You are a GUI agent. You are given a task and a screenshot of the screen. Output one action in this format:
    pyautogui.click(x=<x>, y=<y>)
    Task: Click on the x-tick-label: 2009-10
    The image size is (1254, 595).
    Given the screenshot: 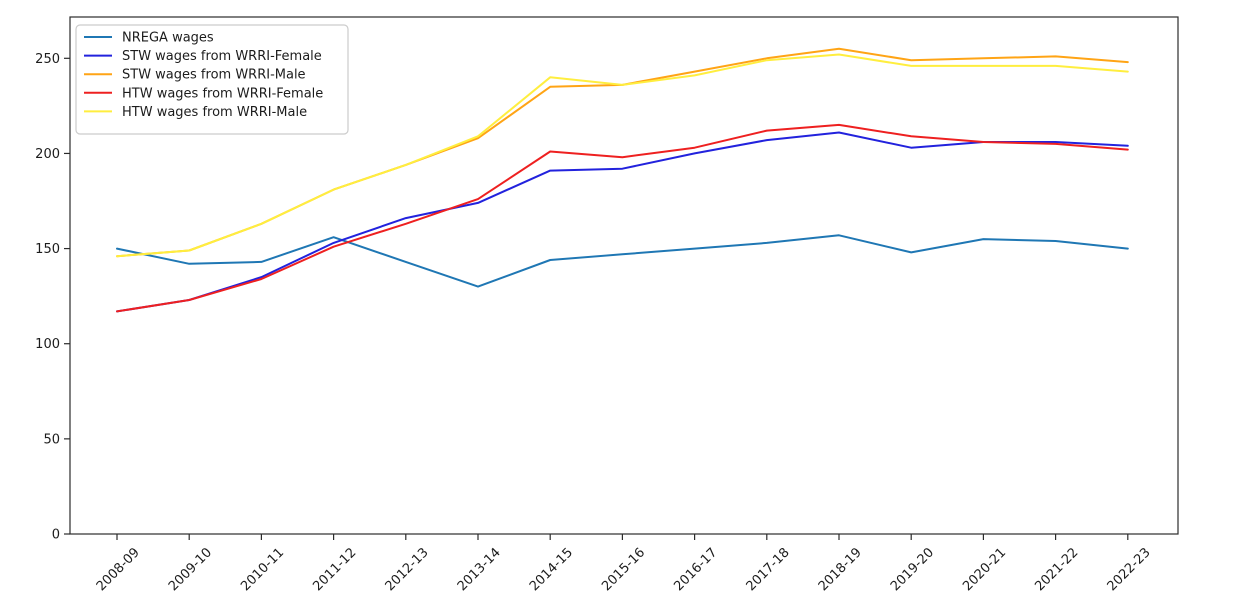 What is the action you would take?
    pyautogui.click(x=190, y=569)
    